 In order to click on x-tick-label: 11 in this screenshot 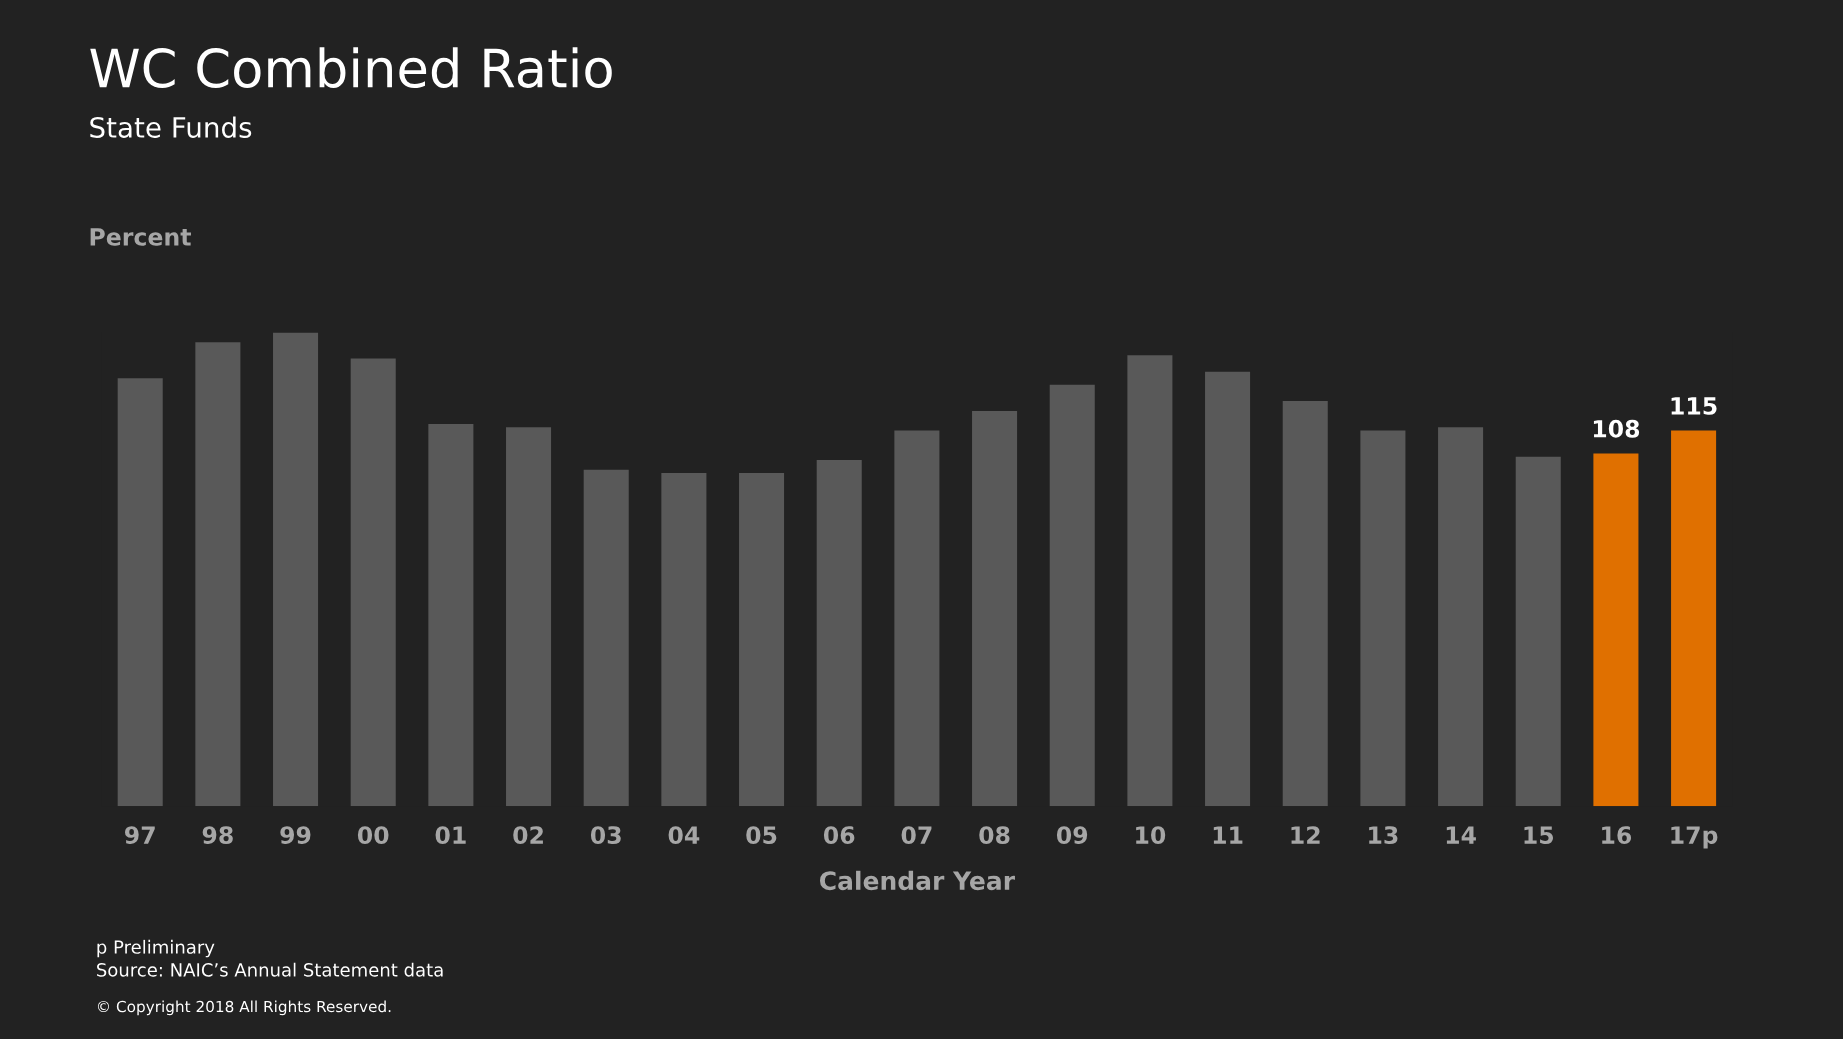, I will do `click(1228, 835)`.